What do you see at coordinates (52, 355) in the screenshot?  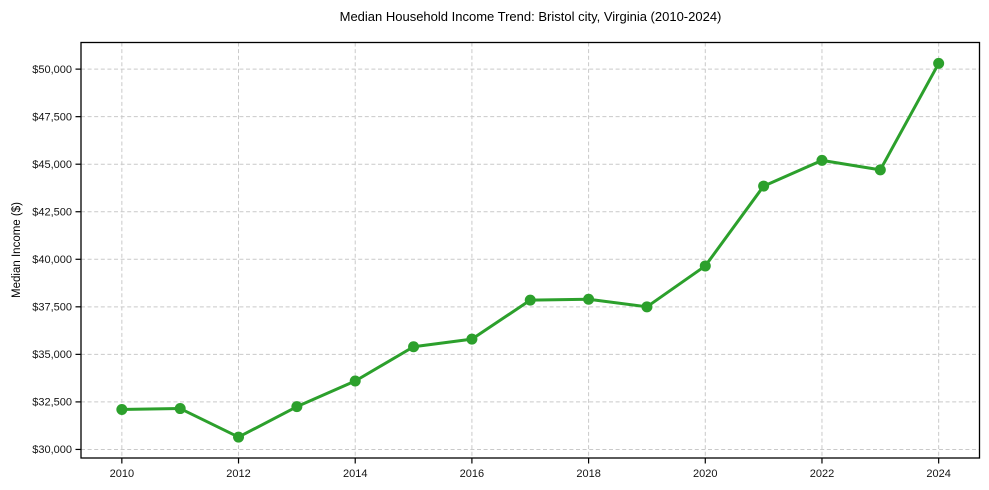 I see `y-tick-label: $35,000` at bounding box center [52, 355].